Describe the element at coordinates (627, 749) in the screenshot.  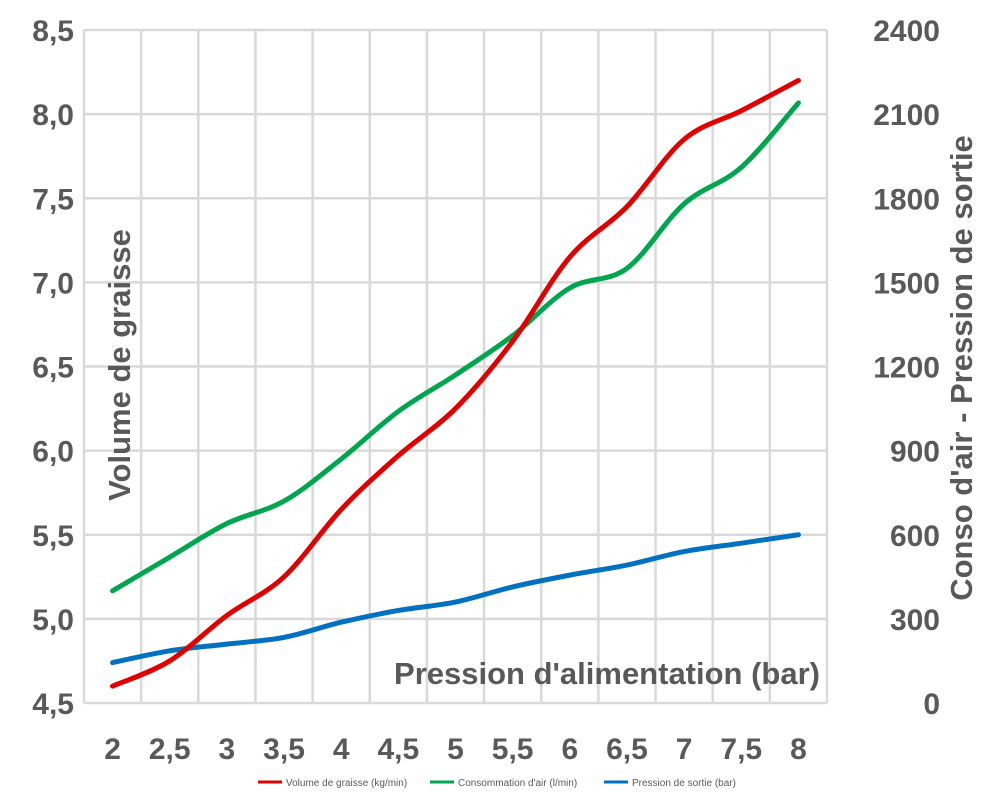
I see `x-tick-label: 6,5` at that location.